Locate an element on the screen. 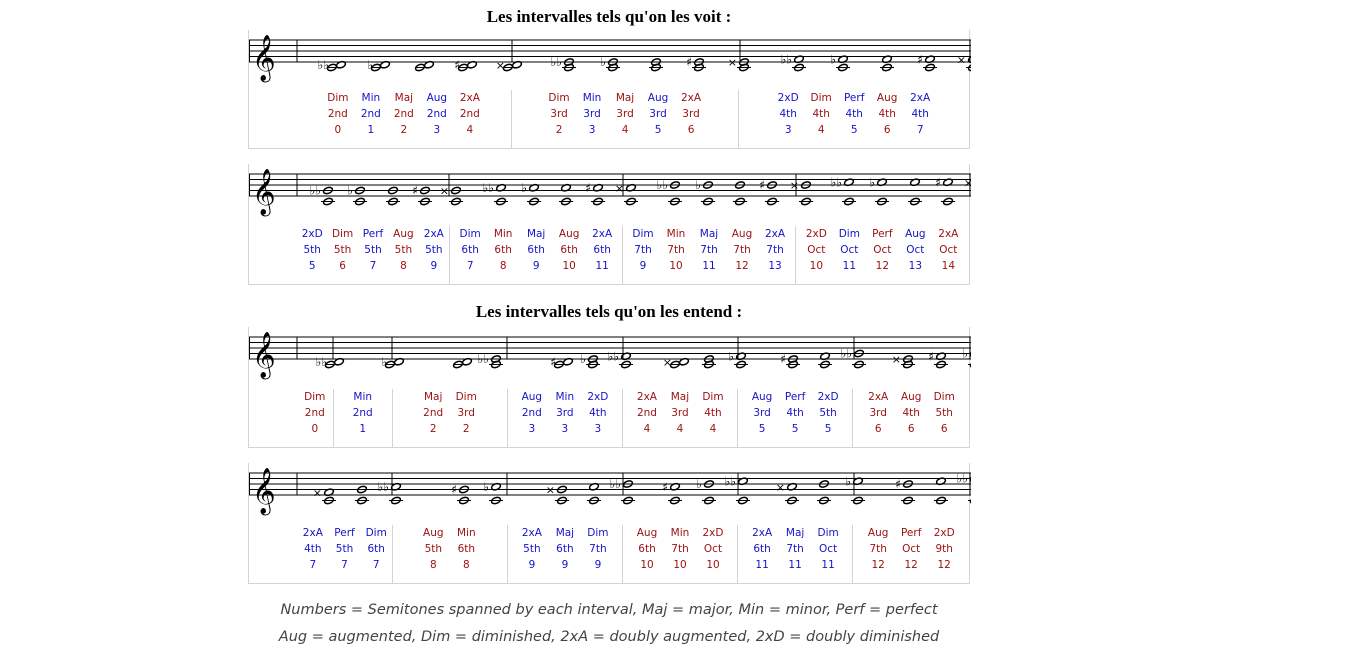 The image size is (1351, 663). interval-quality: Maj is located at coordinates (795, 533).